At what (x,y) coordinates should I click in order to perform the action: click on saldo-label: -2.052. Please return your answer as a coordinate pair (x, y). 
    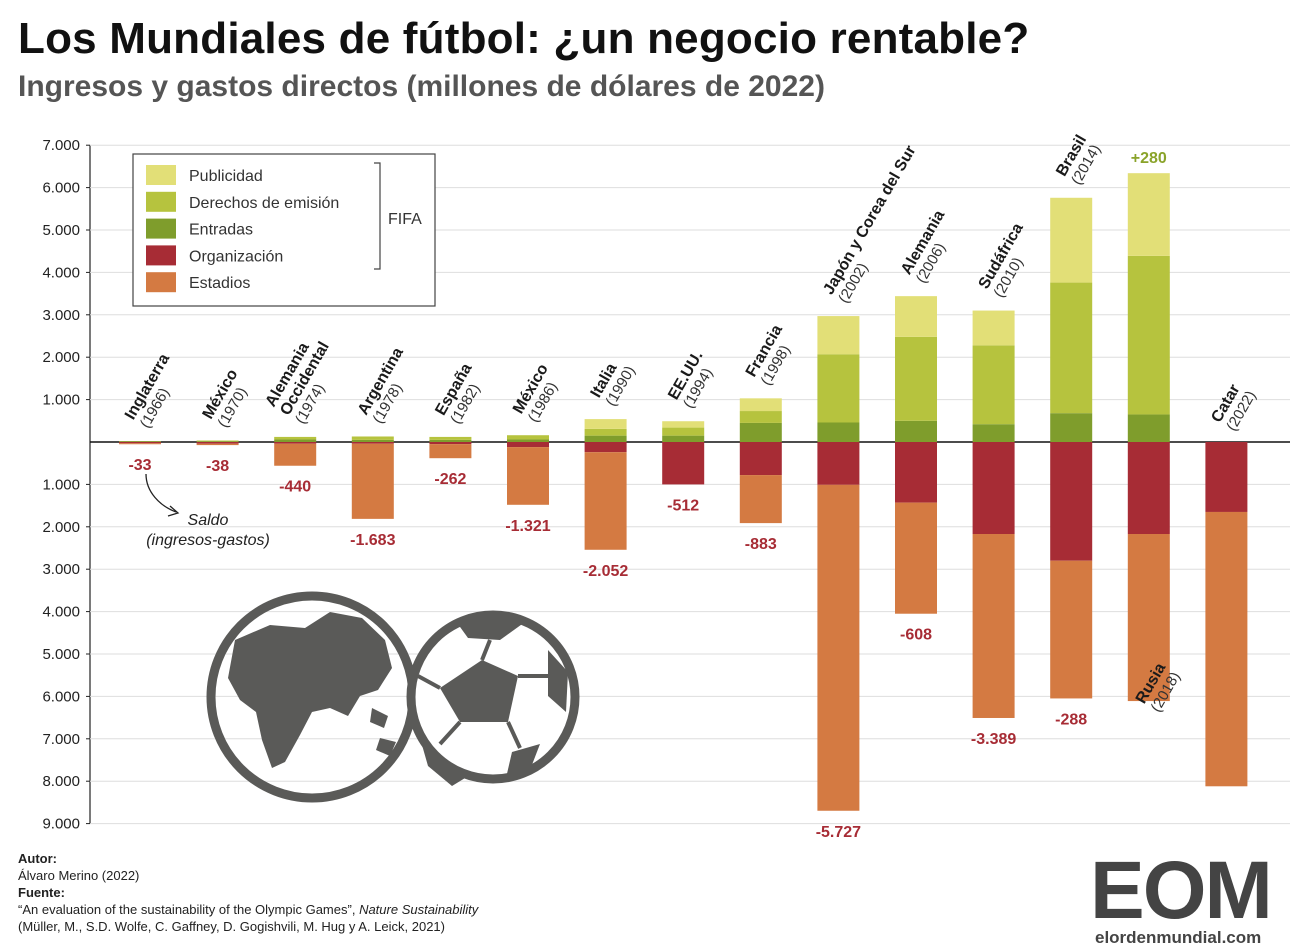
    Looking at the image, I should click on (605, 571).